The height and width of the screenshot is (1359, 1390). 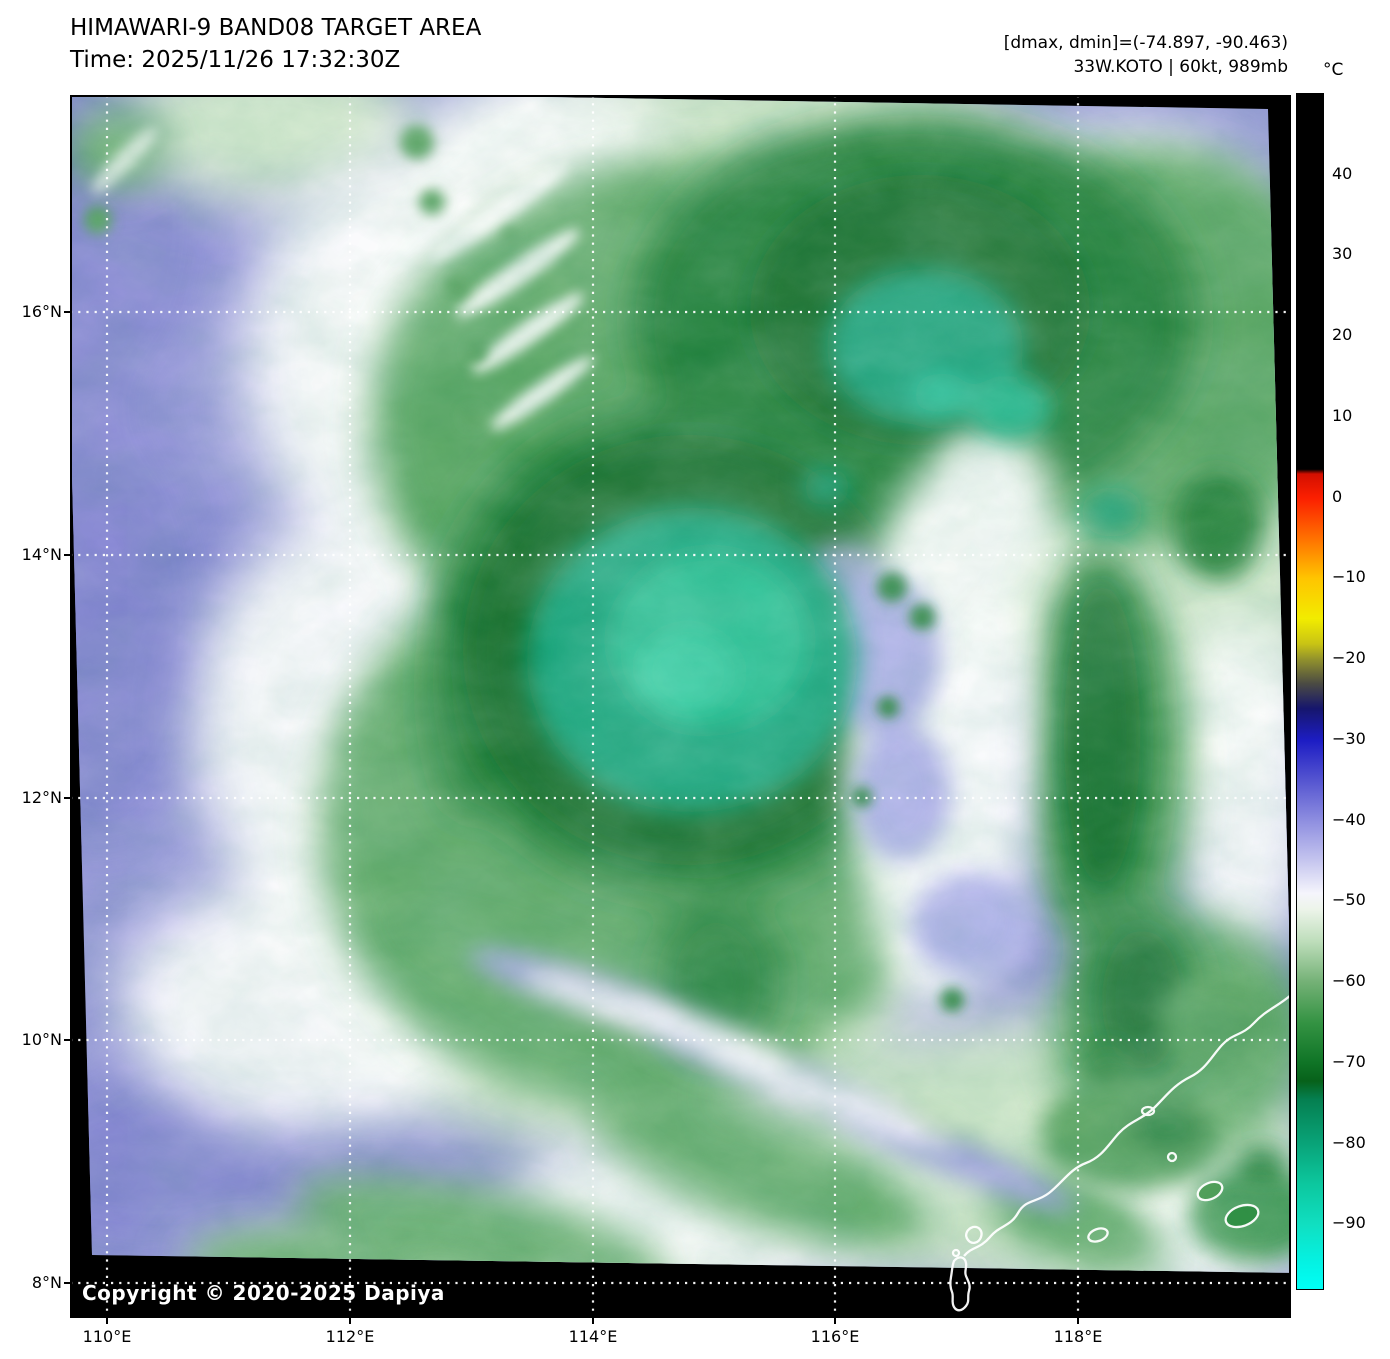 I want to click on colorbar-tick: 10, so click(x=1342, y=415).